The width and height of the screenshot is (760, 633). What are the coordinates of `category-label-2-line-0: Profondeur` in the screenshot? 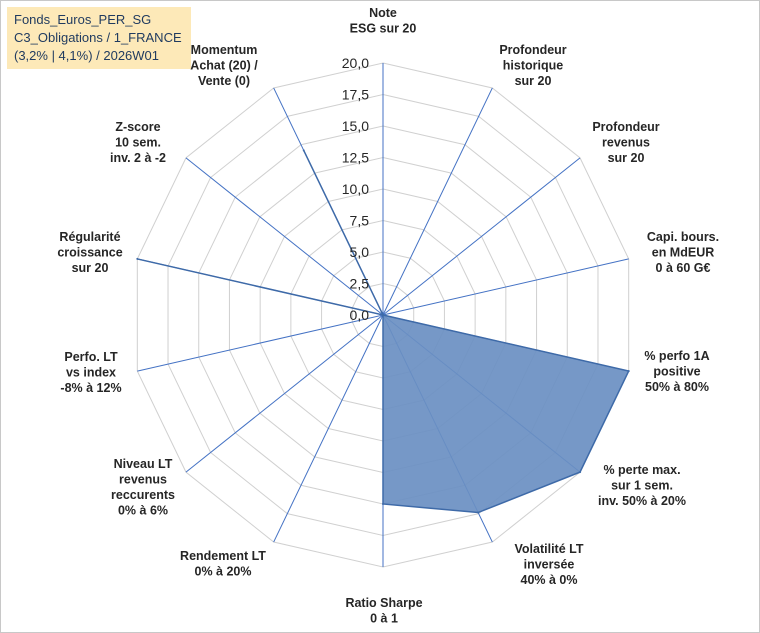 It's located at (625, 127).